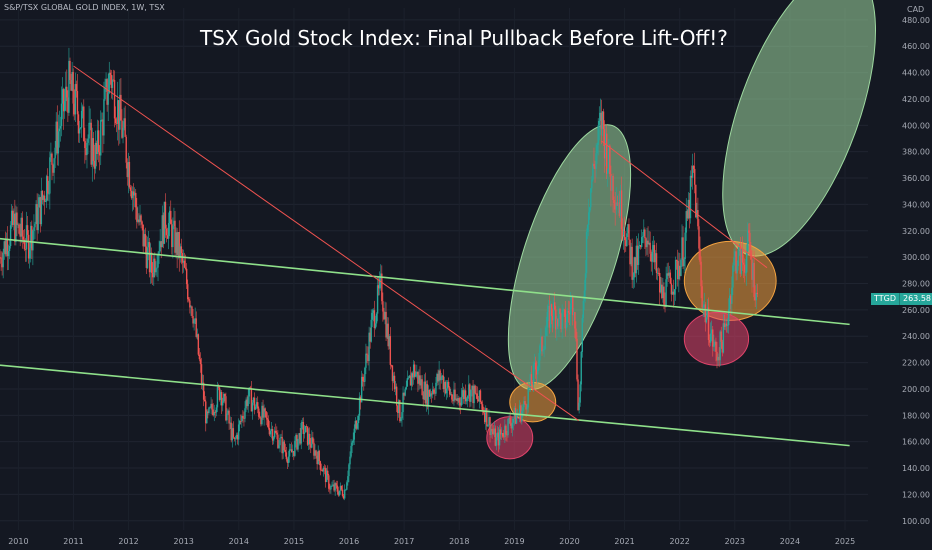  Describe the element at coordinates (184, 541) in the screenshot. I see `x-tick-label: 2013` at that location.